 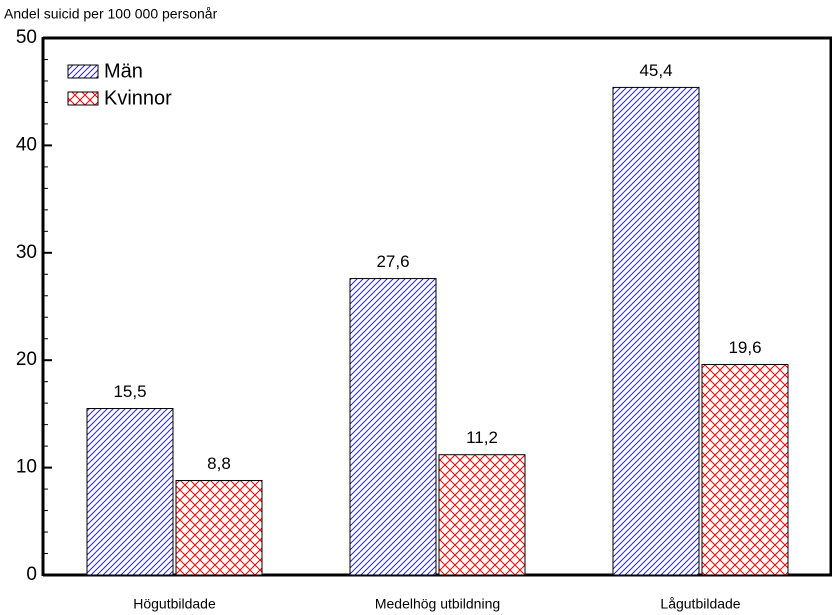 I want to click on x-tick-label: Högutbildade, so click(x=174, y=604).